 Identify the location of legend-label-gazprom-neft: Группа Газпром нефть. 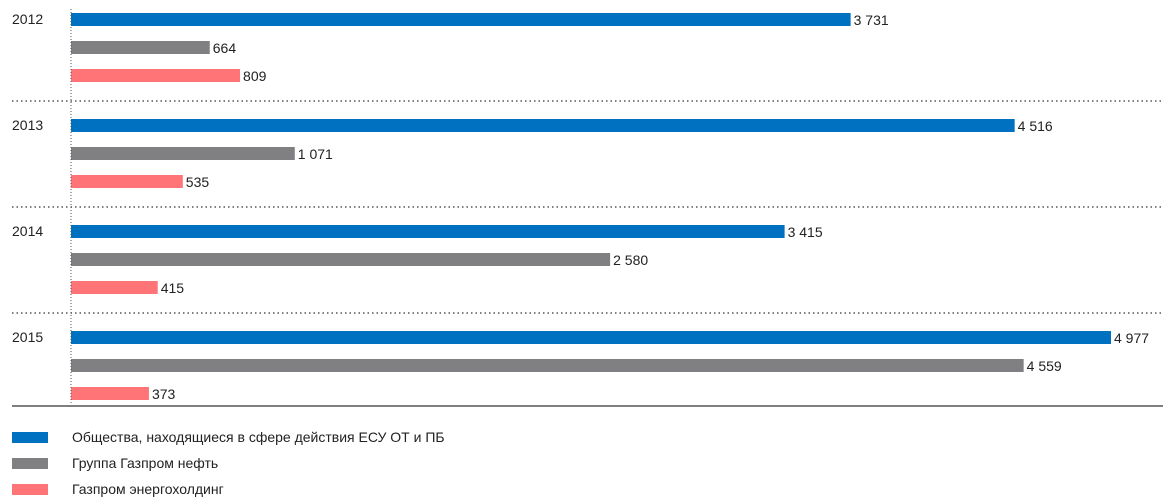
(145, 463).